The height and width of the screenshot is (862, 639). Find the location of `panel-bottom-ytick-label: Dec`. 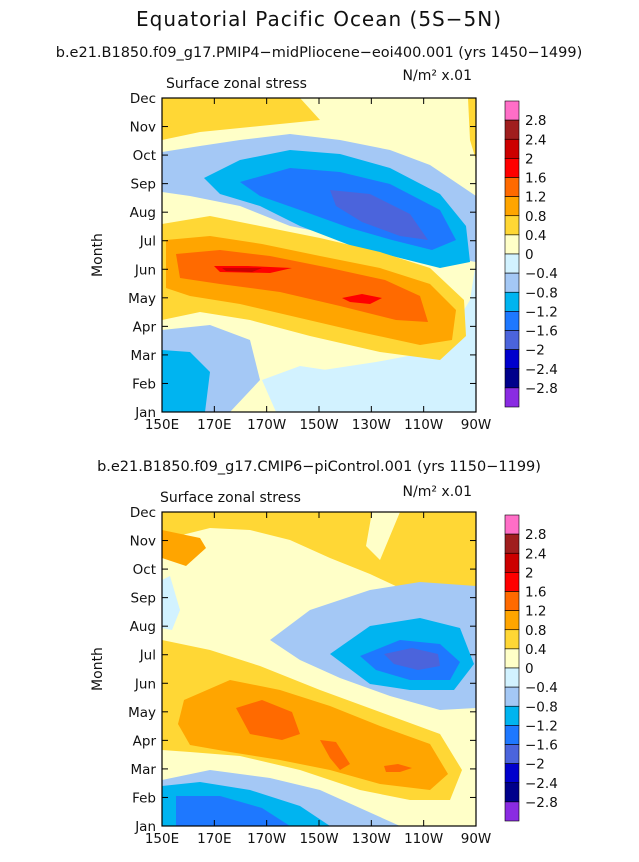

panel-bottom-ytick-label: Dec is located at coordinates (143, 513).